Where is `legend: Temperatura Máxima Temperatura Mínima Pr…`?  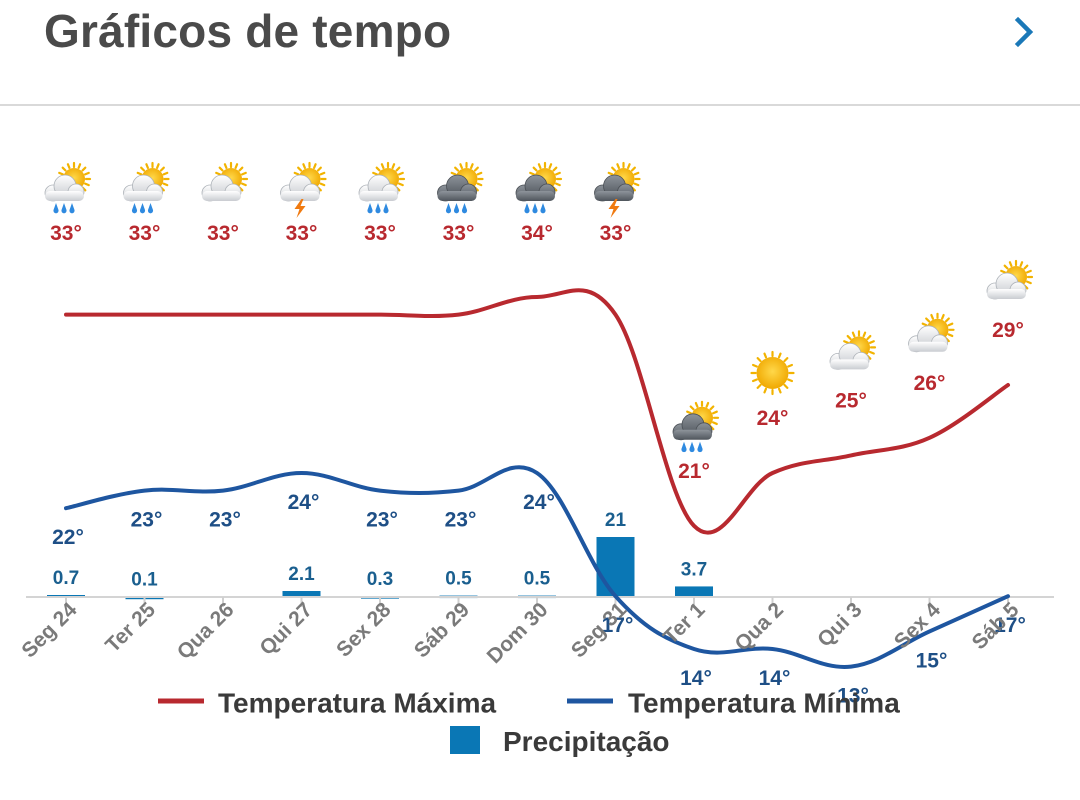
legend: Temperatura Máxima Temperatura Mínima Pr… is located at coordinates (529, 722).